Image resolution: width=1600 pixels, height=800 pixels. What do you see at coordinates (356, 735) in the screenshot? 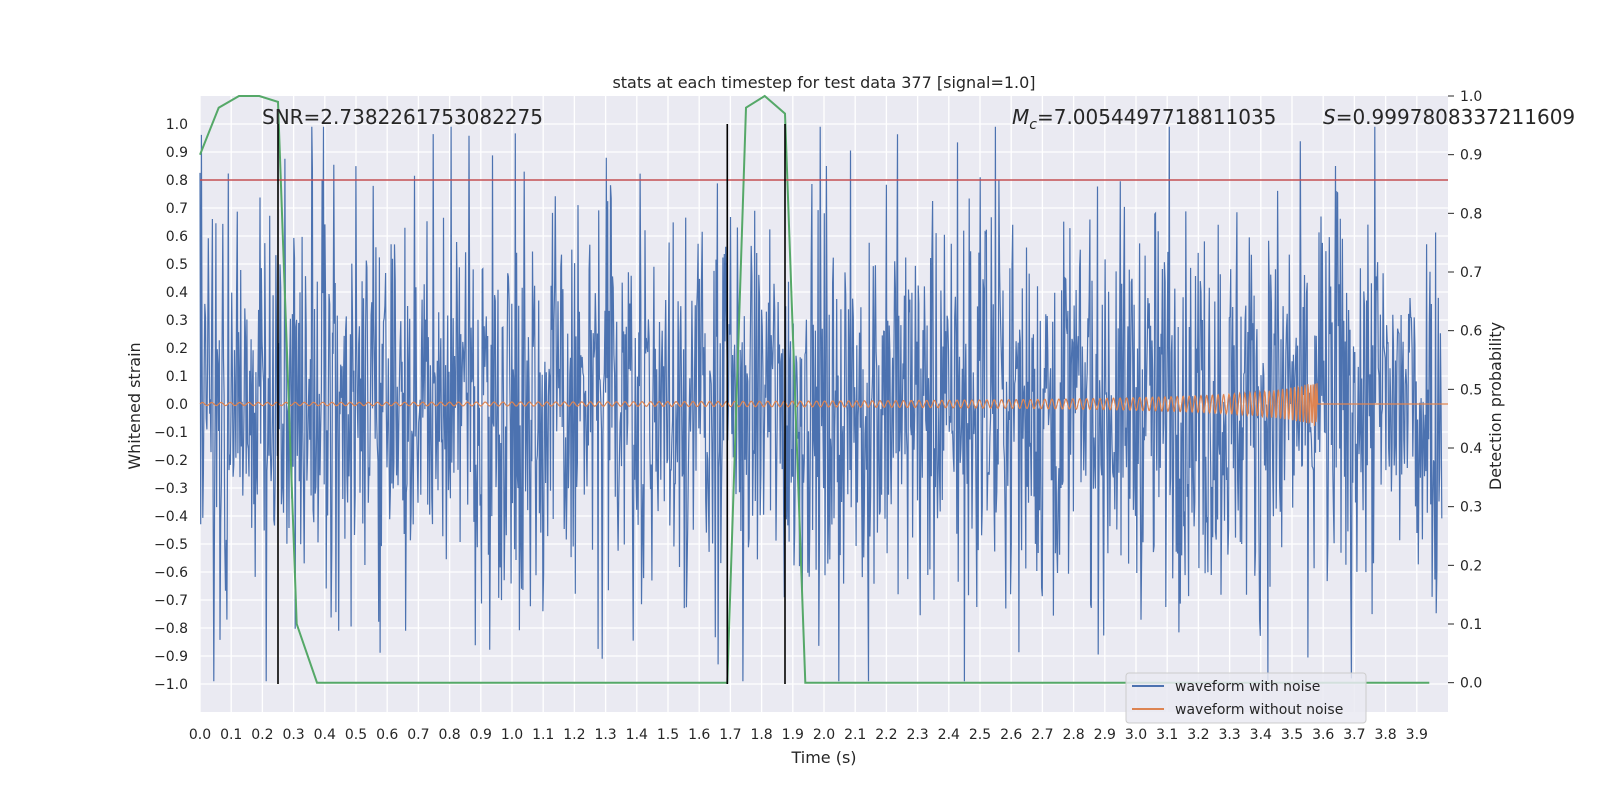
I see `x-tick-label: 0.5` at bounding box center [356, 735].